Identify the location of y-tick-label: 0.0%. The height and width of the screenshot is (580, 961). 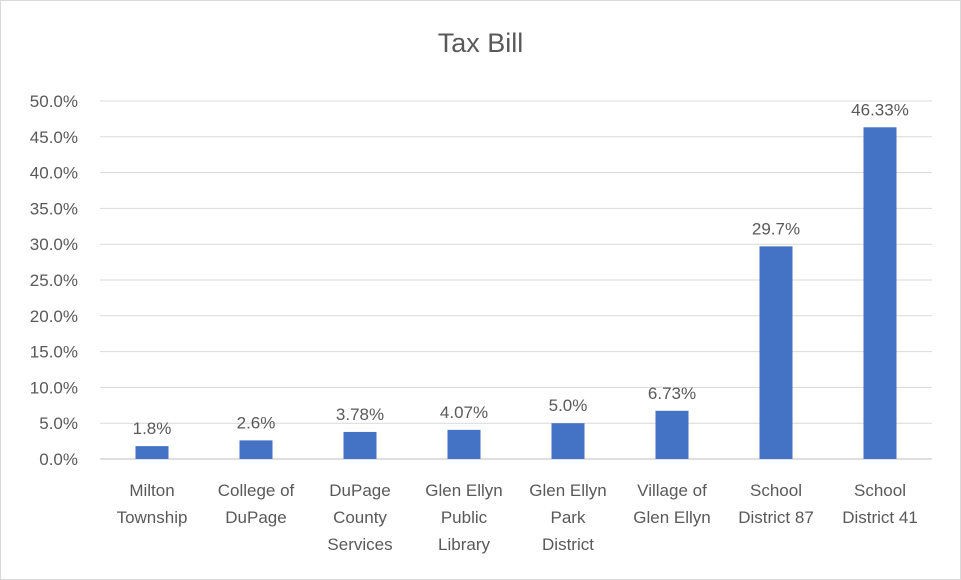
(58, 459).